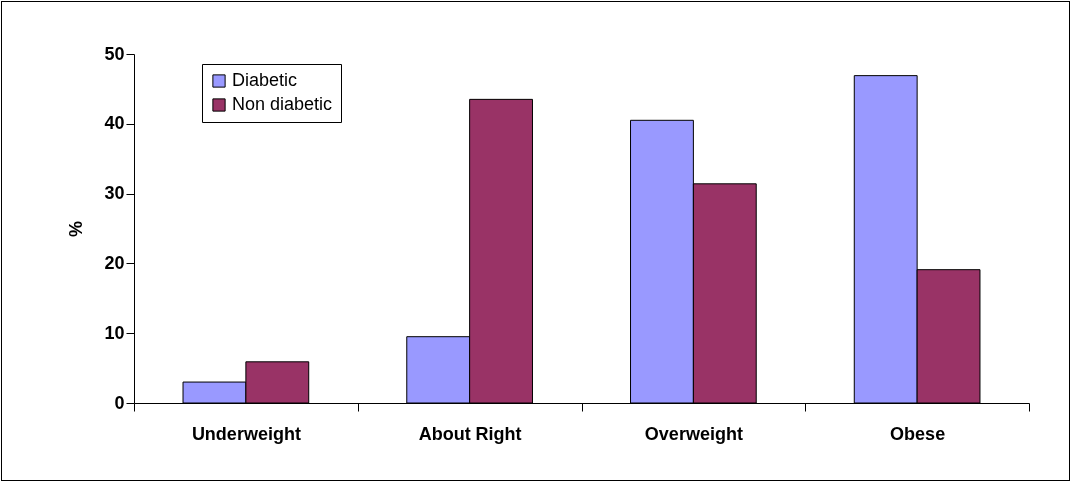  I want to click on x-tick-label: Obese, so click(918, 433).